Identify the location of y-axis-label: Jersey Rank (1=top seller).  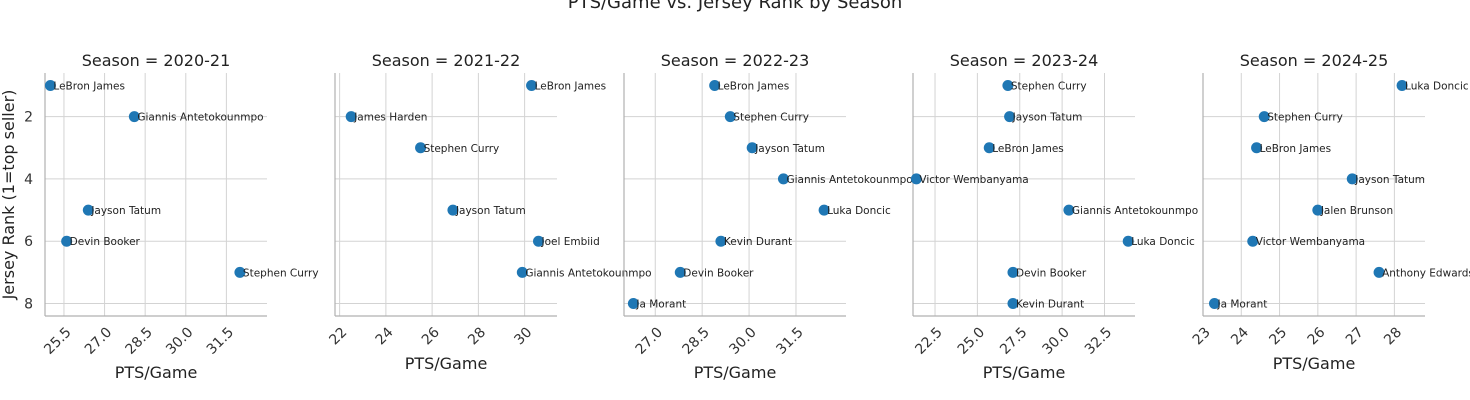
(9, 195).